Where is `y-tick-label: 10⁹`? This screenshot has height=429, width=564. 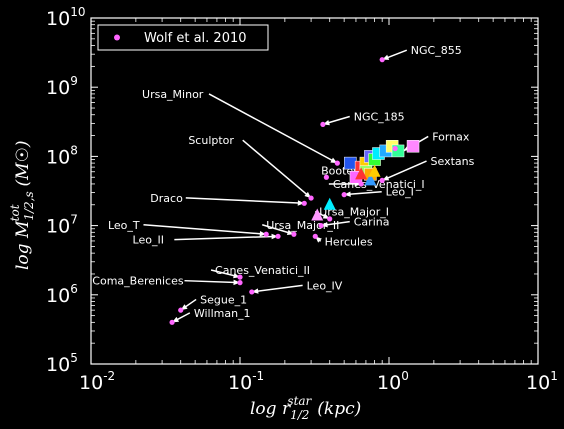
y-tick-label: 10⁹ is located at coordinates (62, 86).